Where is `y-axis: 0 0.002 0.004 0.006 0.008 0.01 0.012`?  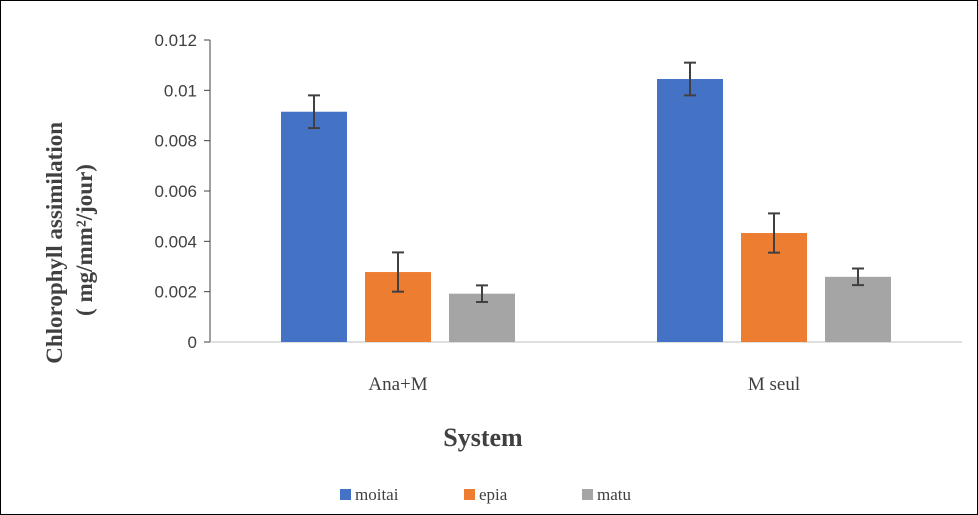
y-axis: 0 0.002 0.004 0.006 0.008 0.01 0.012 is located at coordinates (182, 191).